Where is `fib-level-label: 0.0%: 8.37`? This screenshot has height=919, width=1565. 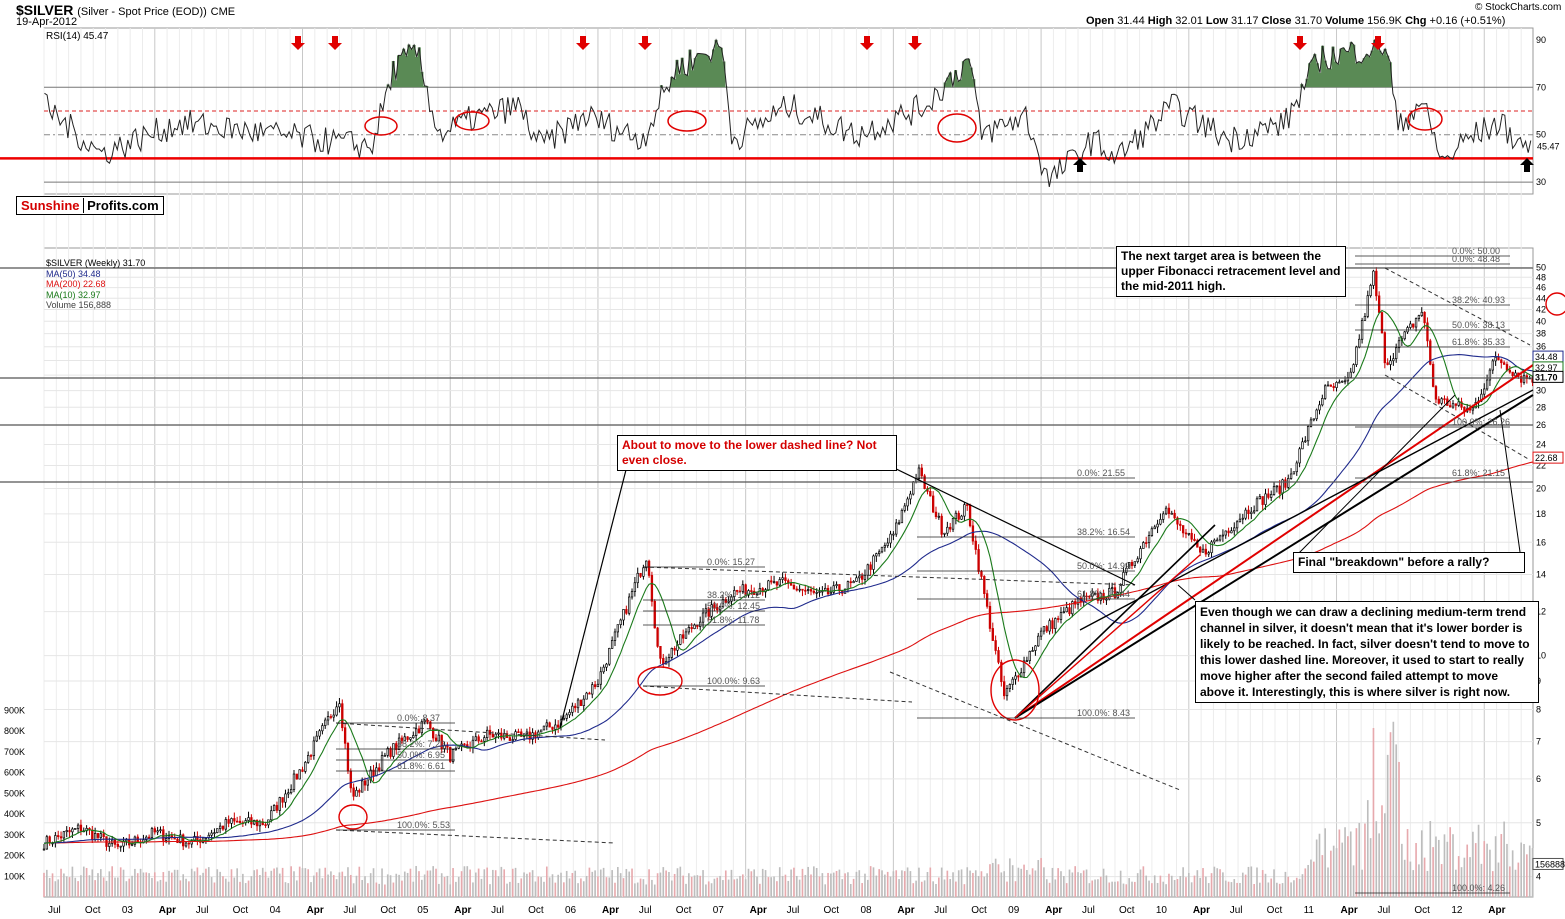
fib-level-label: 0.0%: 8.37 is located at coordinates (418, 718).